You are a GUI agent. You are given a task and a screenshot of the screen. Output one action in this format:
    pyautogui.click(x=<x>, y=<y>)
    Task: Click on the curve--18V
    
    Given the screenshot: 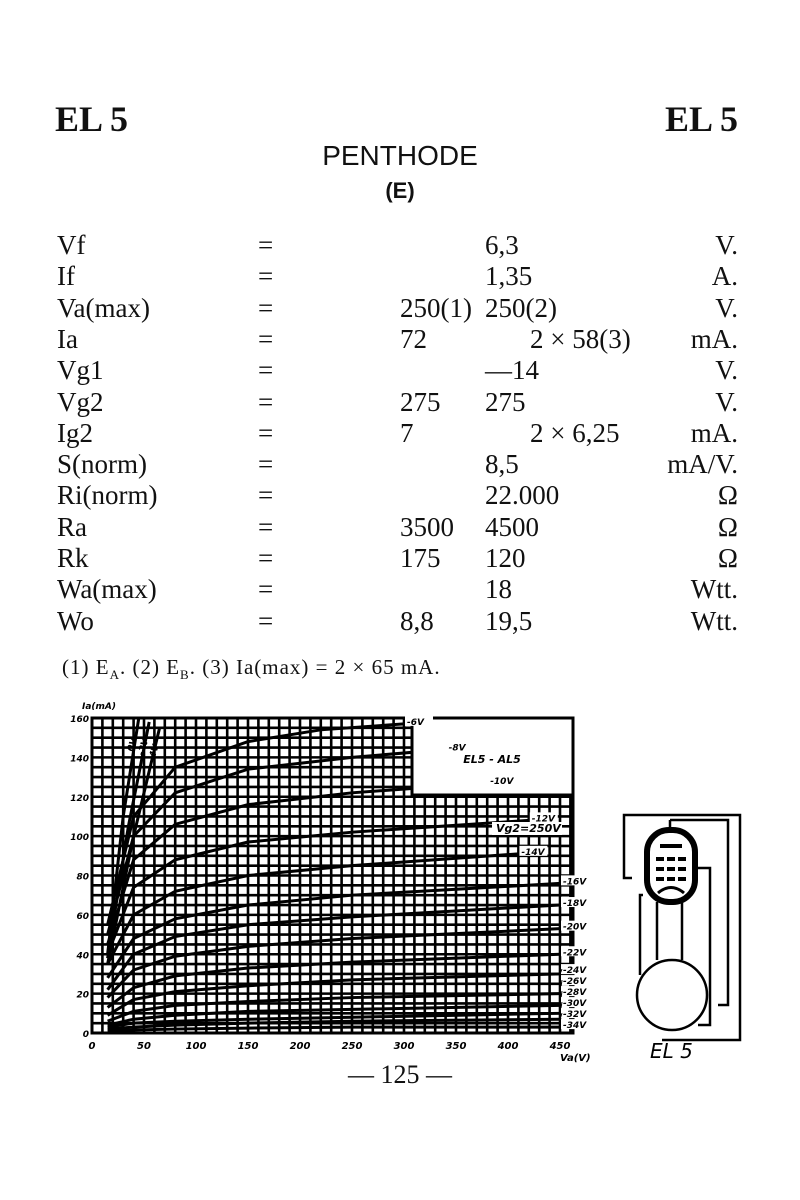 What is the action you would take?
    pyautogui.click(x=333, y=947)
    